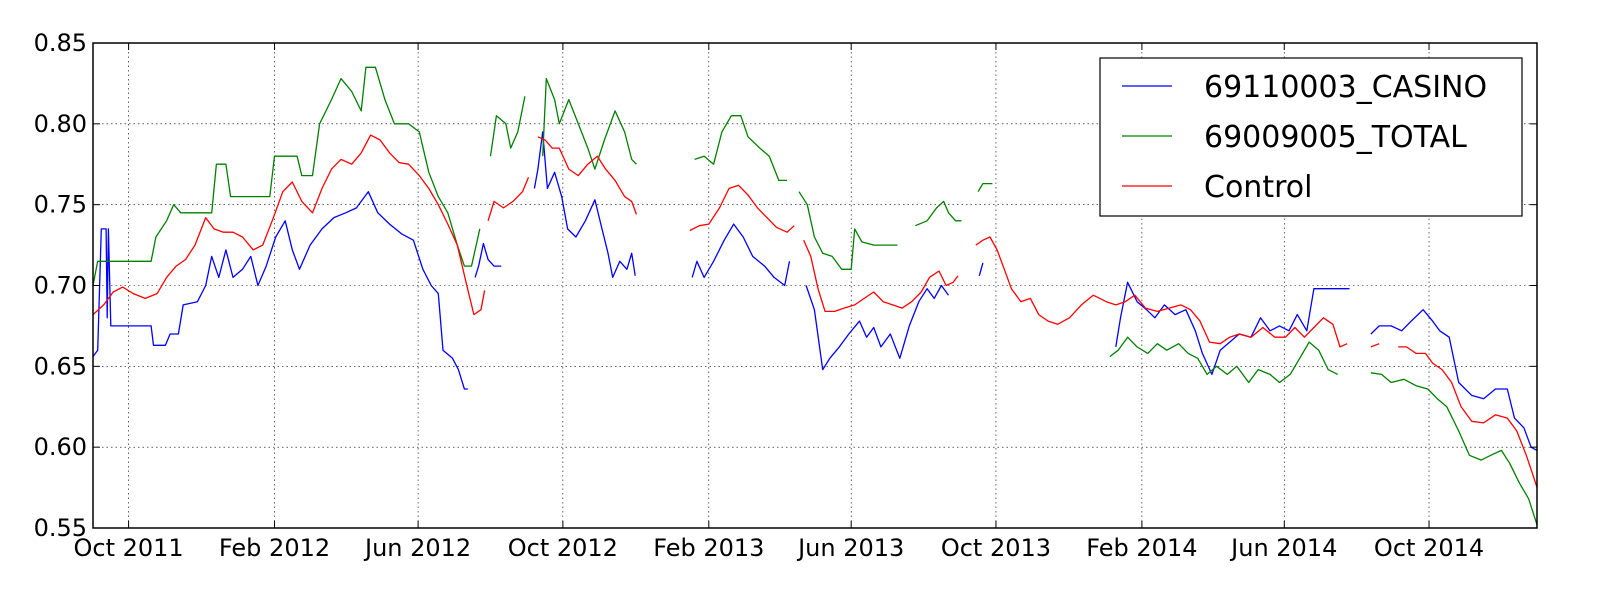  Describe the element at coordinates (60, 205) in the screenshot. I see `y-tick-label: 0.75` at that location.